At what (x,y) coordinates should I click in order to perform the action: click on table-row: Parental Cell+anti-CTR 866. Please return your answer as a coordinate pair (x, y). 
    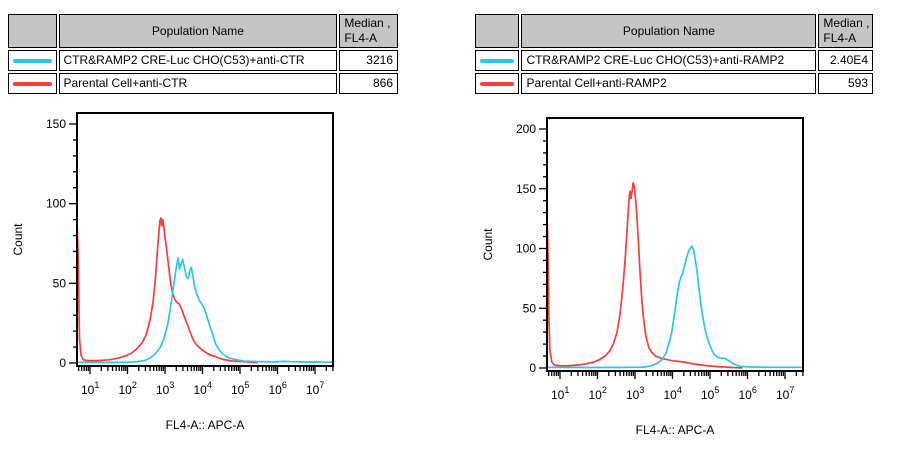
    Looking at the image, I should click on (203, 83).